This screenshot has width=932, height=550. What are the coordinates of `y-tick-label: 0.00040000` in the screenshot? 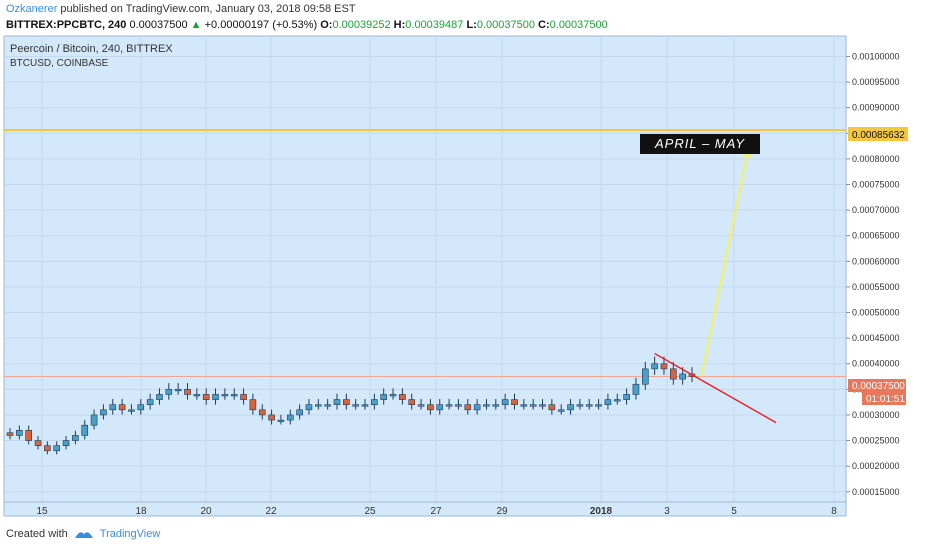 It's located at (876, 364).